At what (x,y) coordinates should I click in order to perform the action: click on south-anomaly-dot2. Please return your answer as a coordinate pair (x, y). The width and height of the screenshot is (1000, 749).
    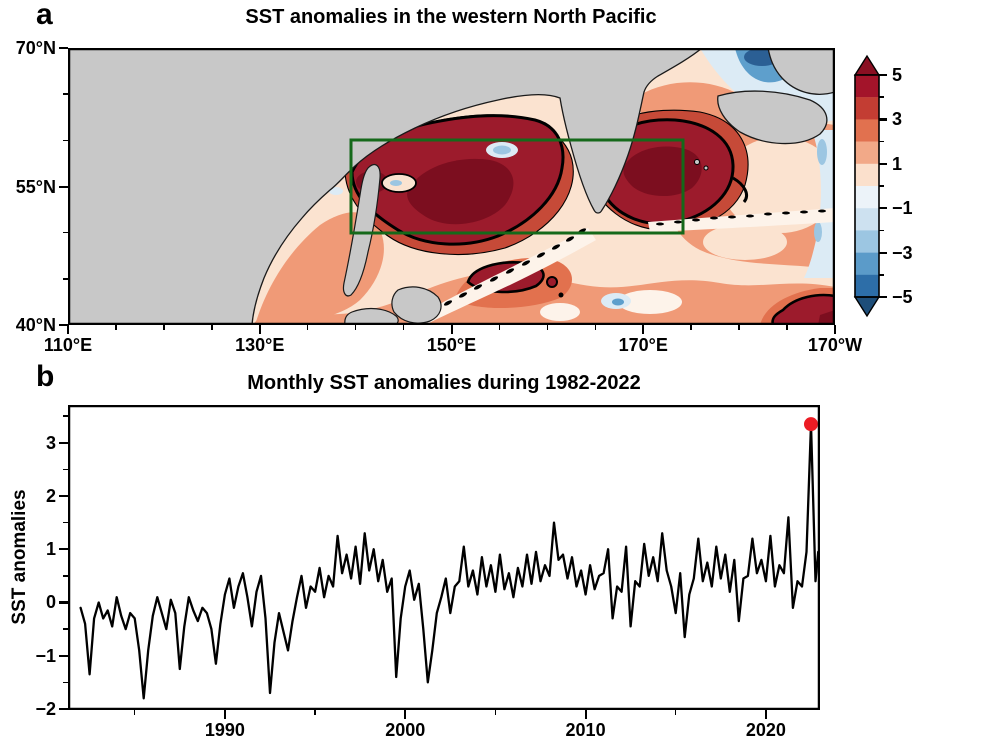
    Looking at the image, I should click on (561, 295).